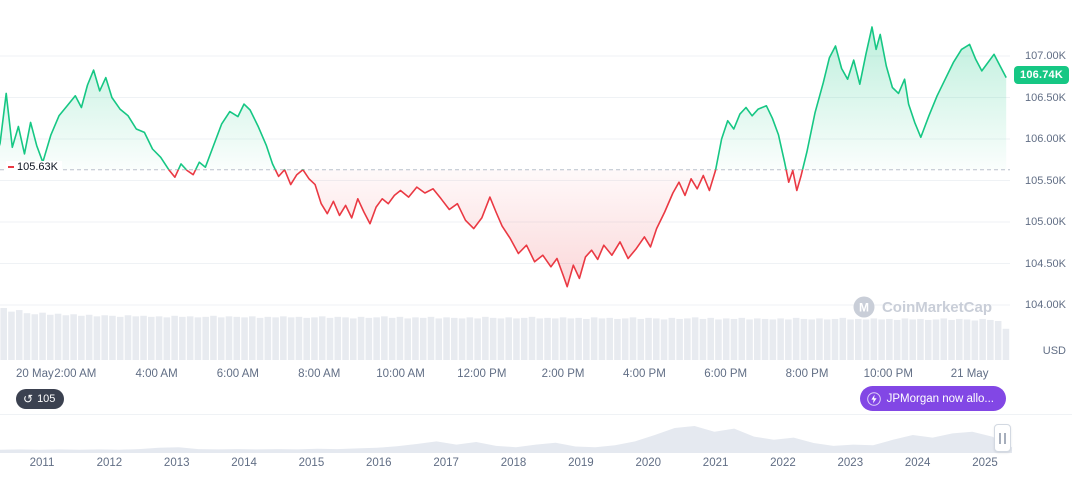  What do you see at coordinates (46, 399) in the screenshot?
I see `history-count: 105` at bounding box center [46, 399].